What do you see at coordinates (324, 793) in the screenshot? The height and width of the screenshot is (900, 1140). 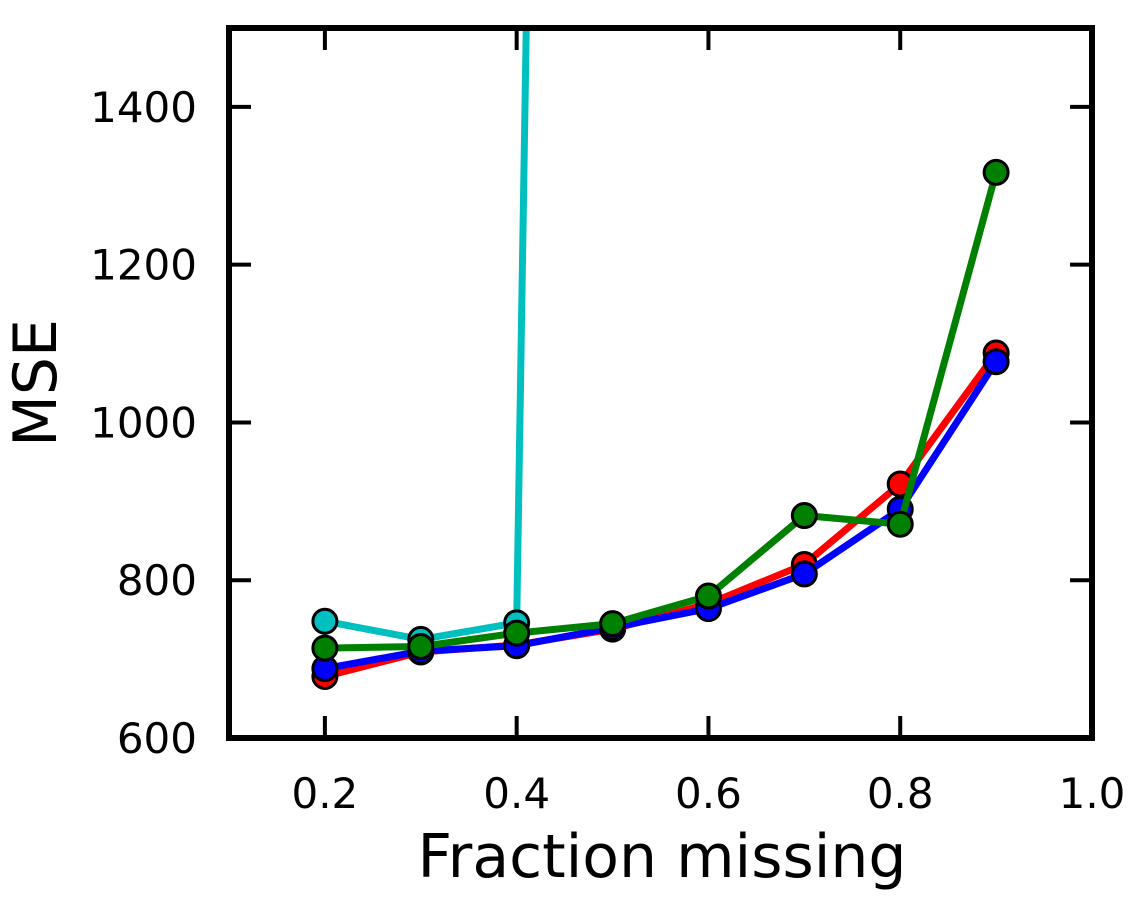 I see `x-tick-label: 0.2` at bounding box center [324, 793].